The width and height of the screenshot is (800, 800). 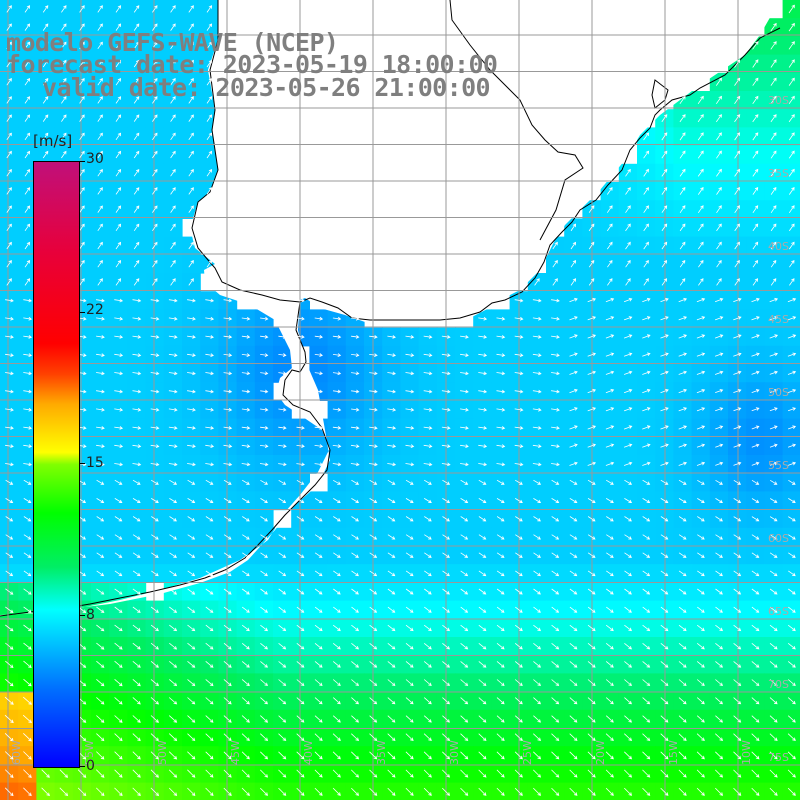 I want to click on longitude-label: 10W, so click(x=746, y=752).